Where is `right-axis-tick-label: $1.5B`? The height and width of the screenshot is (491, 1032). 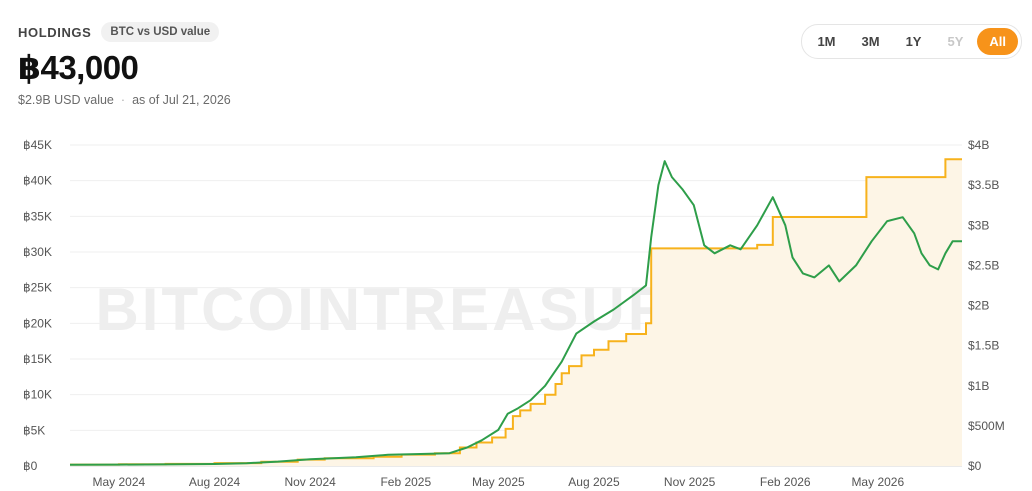
right-axis-tick-label: $1.5B is located at coordinates (983, 346).